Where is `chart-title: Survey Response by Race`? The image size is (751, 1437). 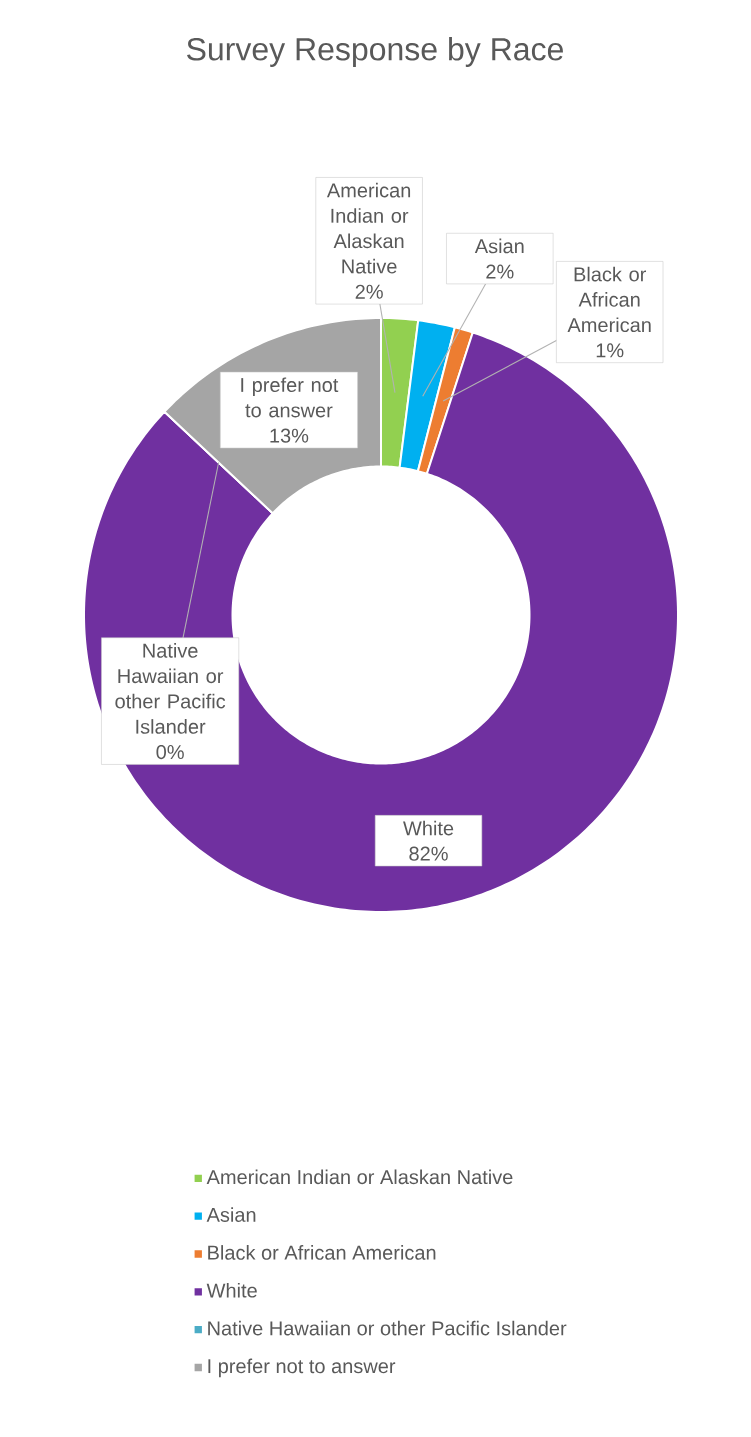
chart-title: Survey Response by Race is located at coordinates (375, 52).